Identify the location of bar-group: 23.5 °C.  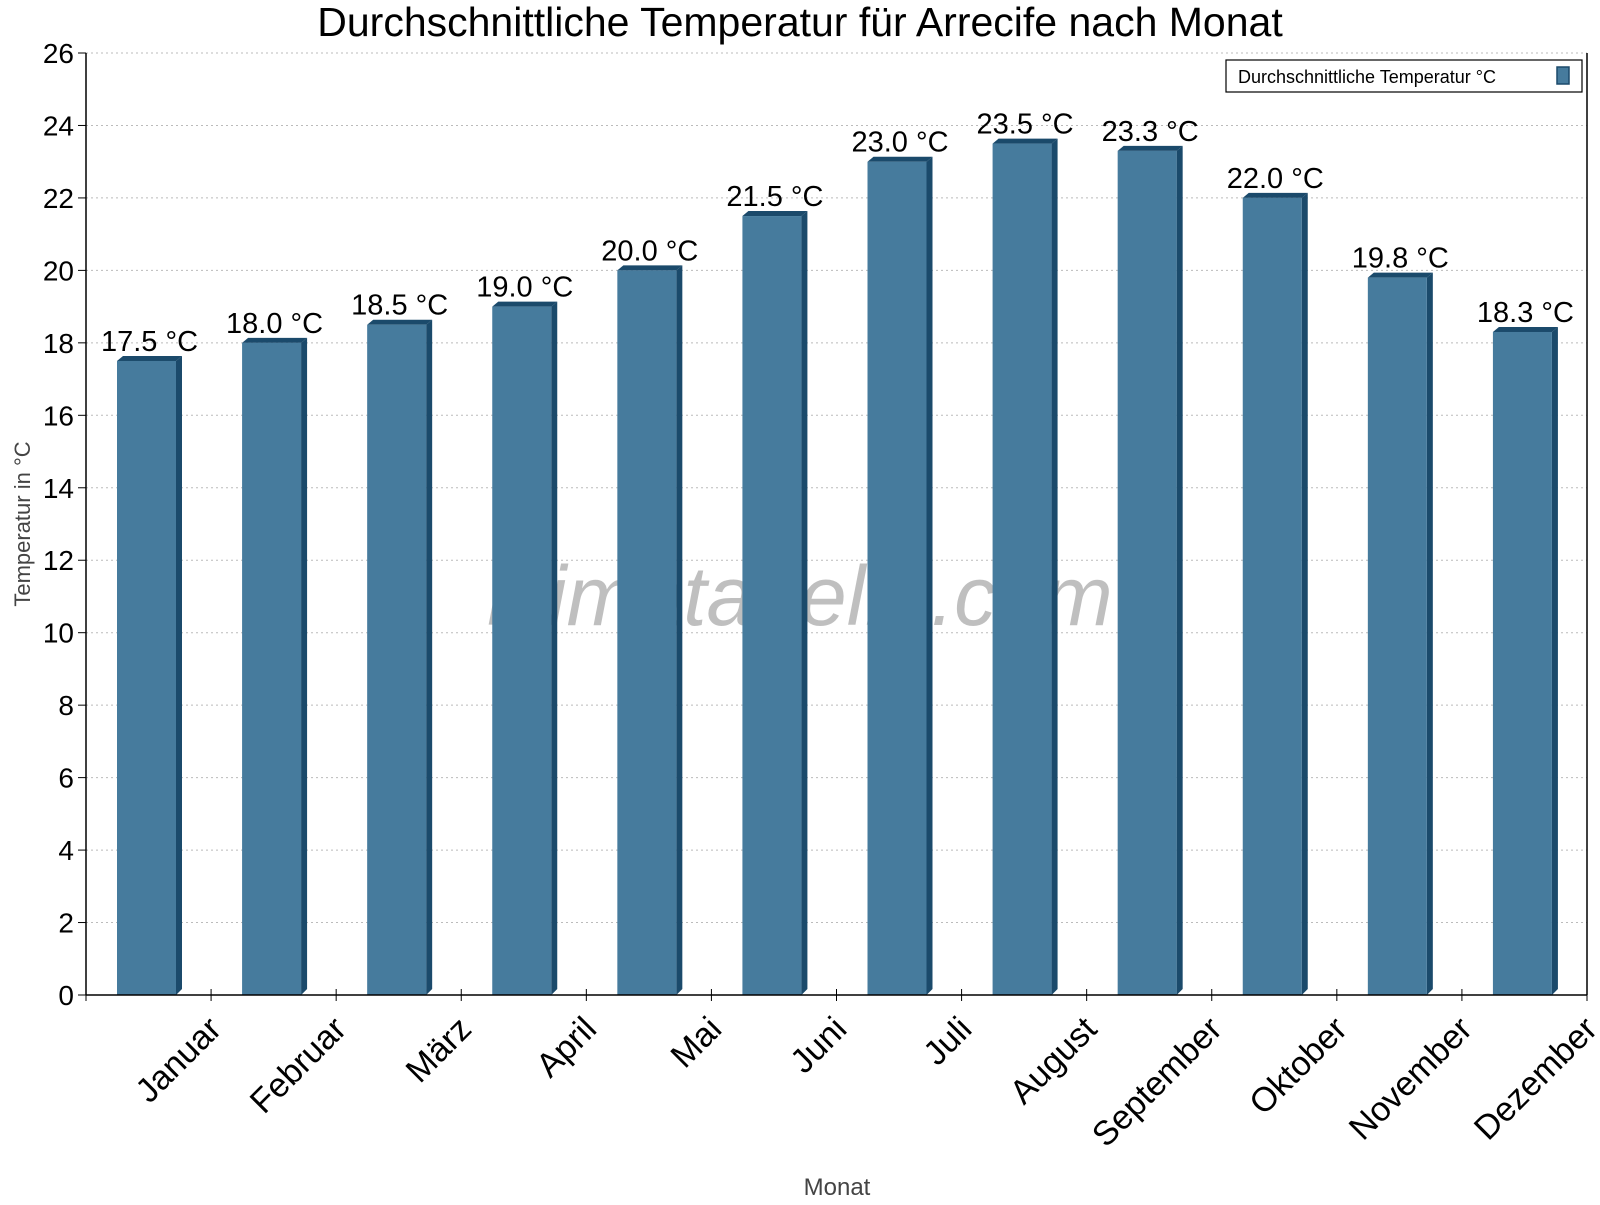
(1025, 552).